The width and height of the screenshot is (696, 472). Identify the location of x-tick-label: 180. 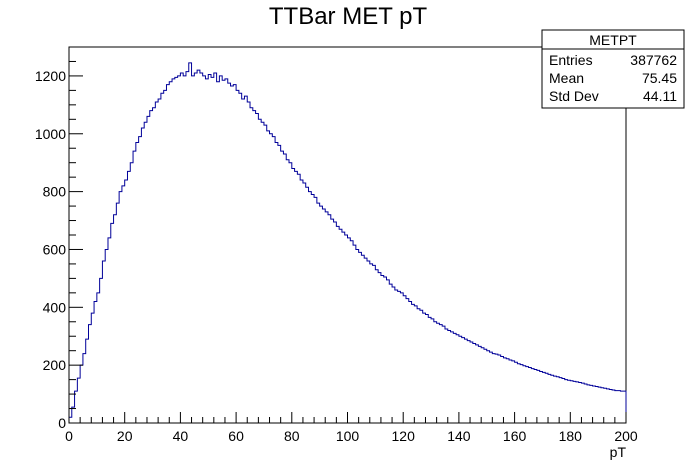
(571, 436).